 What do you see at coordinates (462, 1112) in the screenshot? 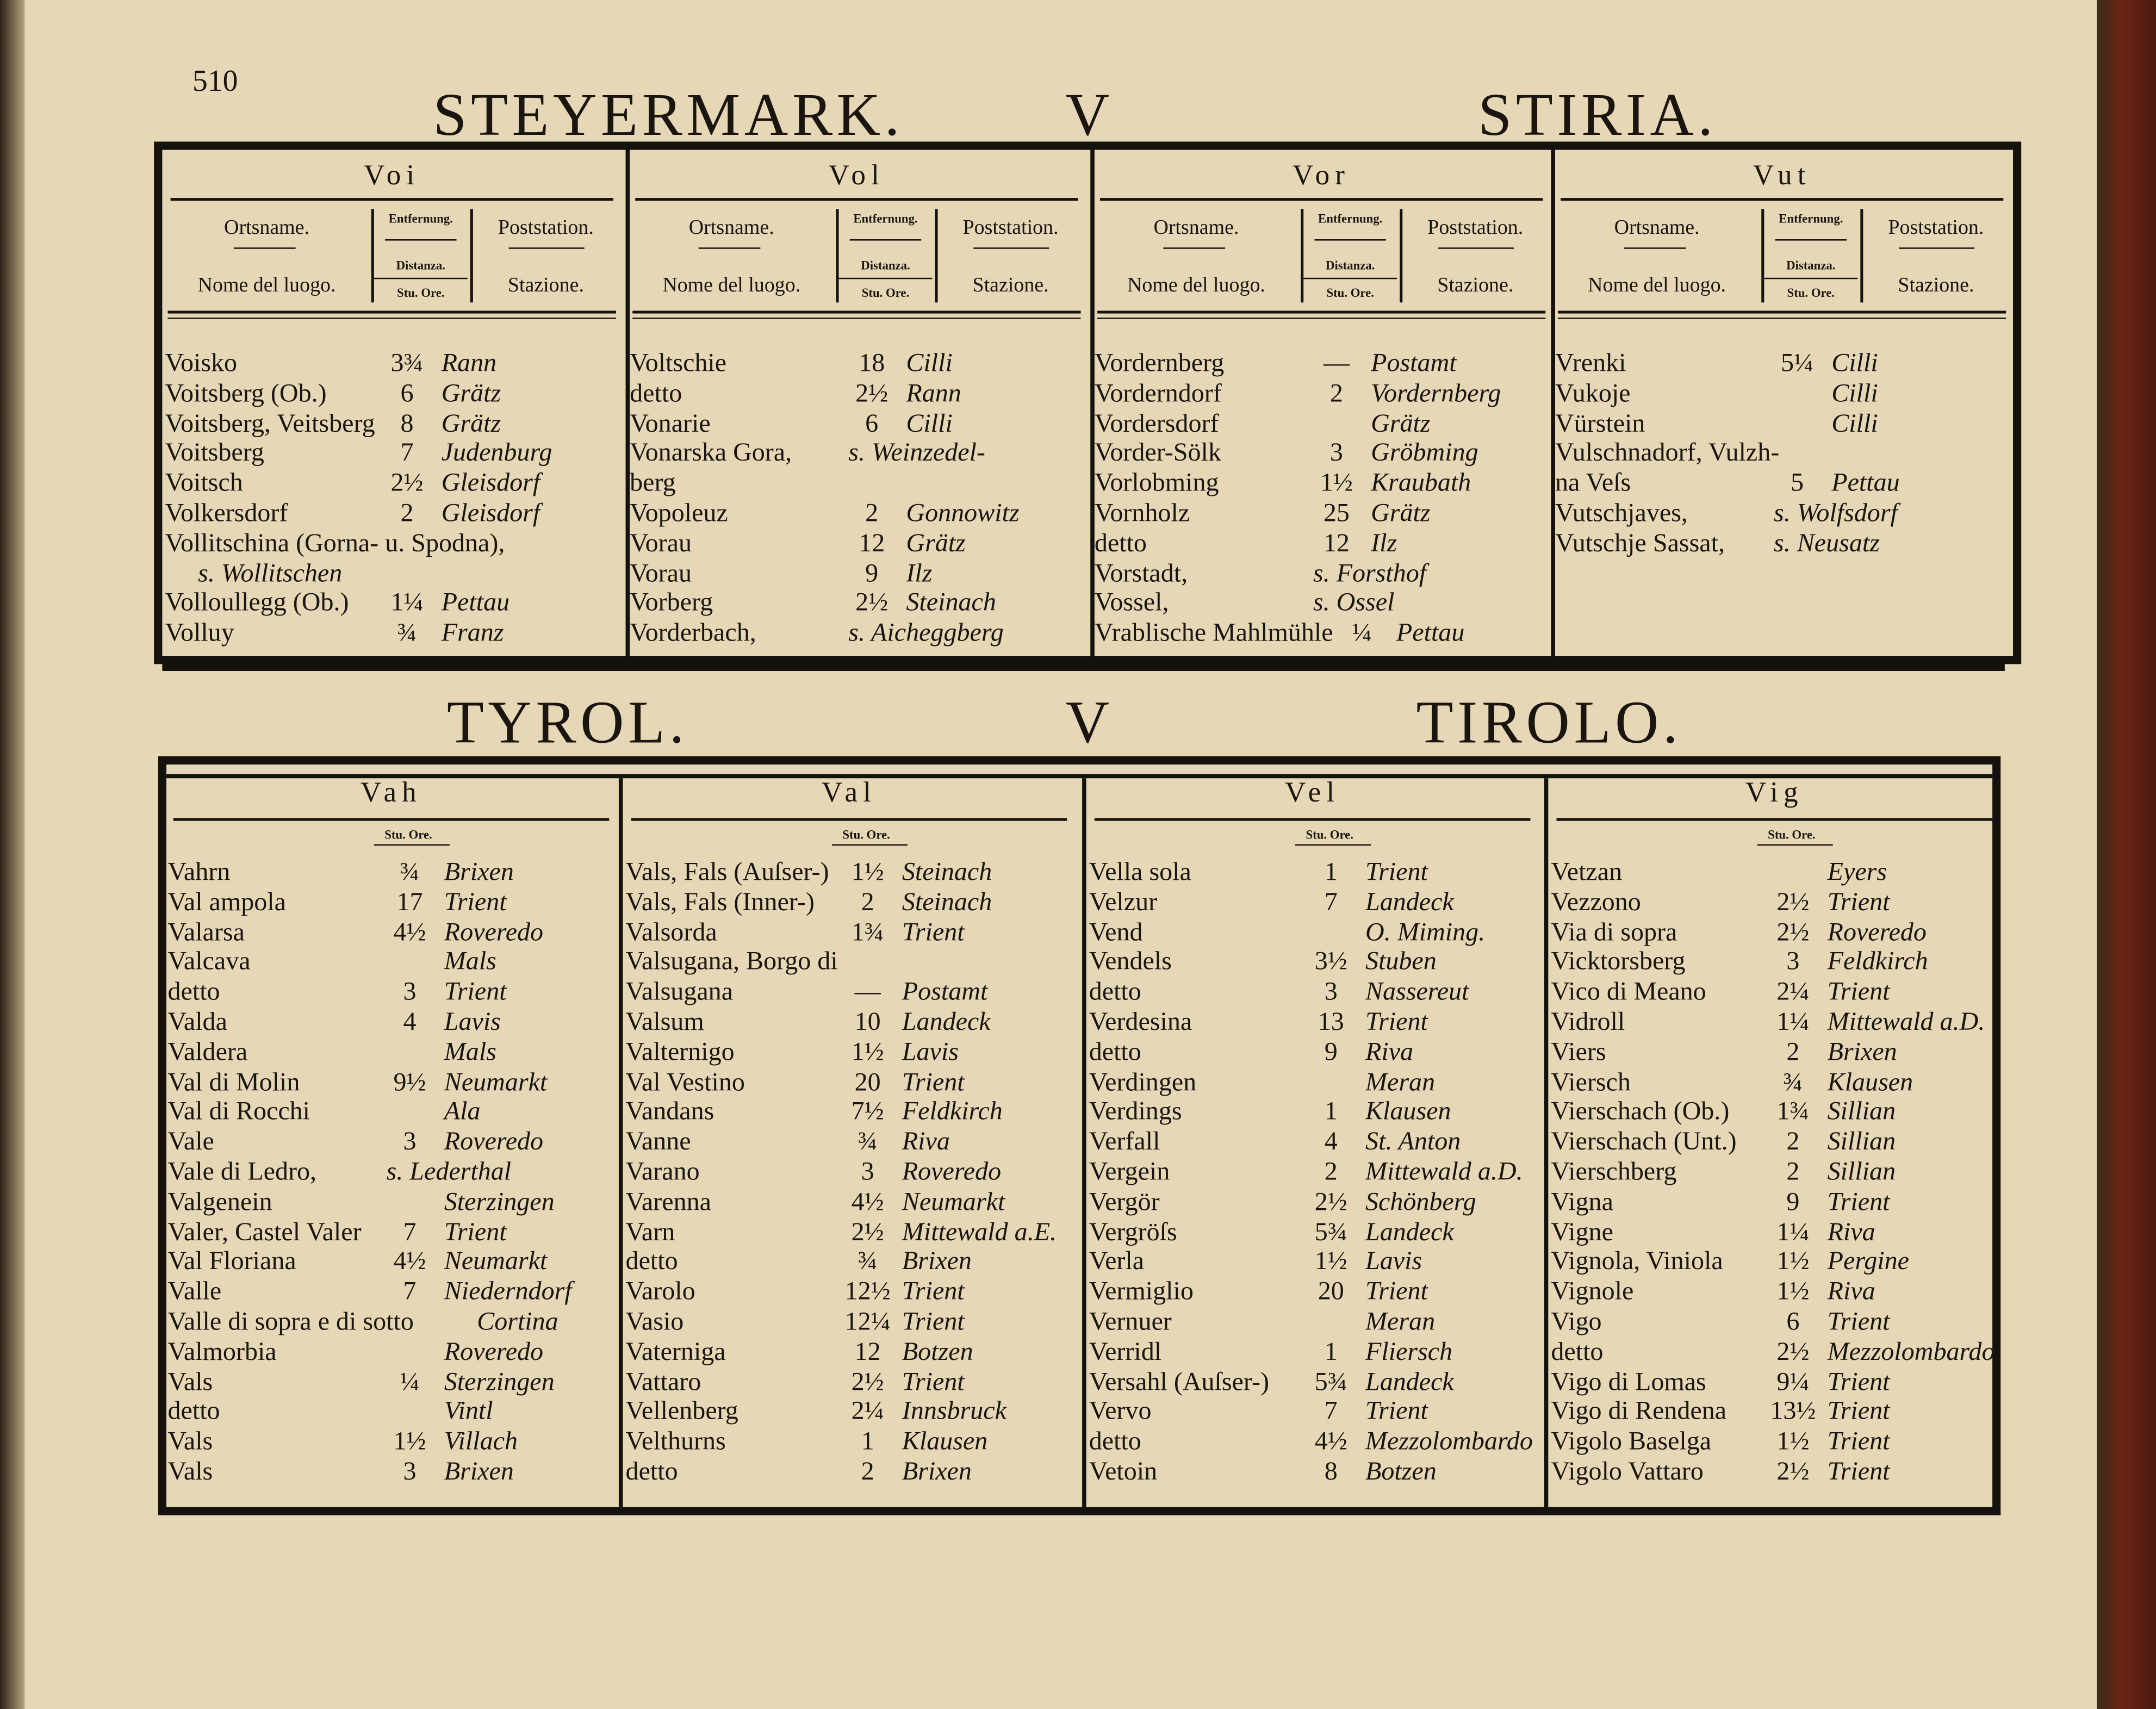
I see `post-station: Ala` at bounding box center [462, 1112].